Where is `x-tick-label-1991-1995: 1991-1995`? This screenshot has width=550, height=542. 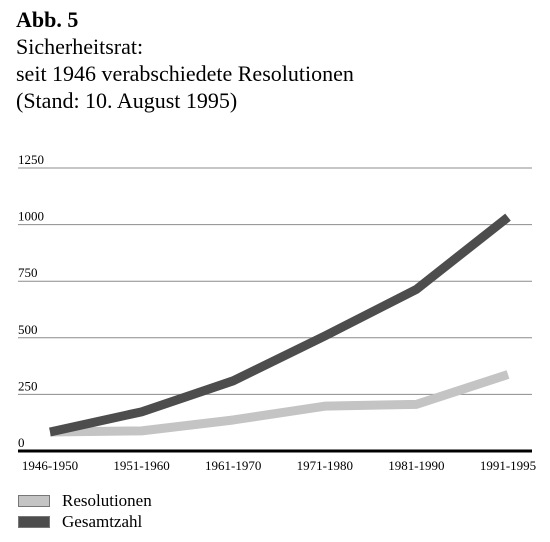 x-tick-label-1991-1995: 1991-1995 is located at coordinates (508, 465).